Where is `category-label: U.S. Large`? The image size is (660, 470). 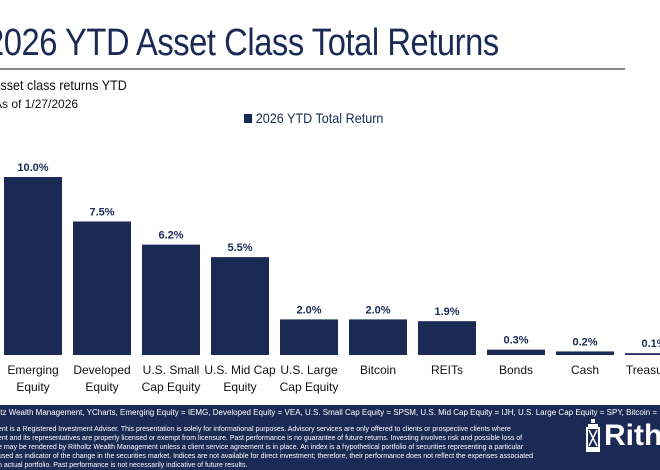 category-label: U.S. Large is located at coordinates (309, 370).